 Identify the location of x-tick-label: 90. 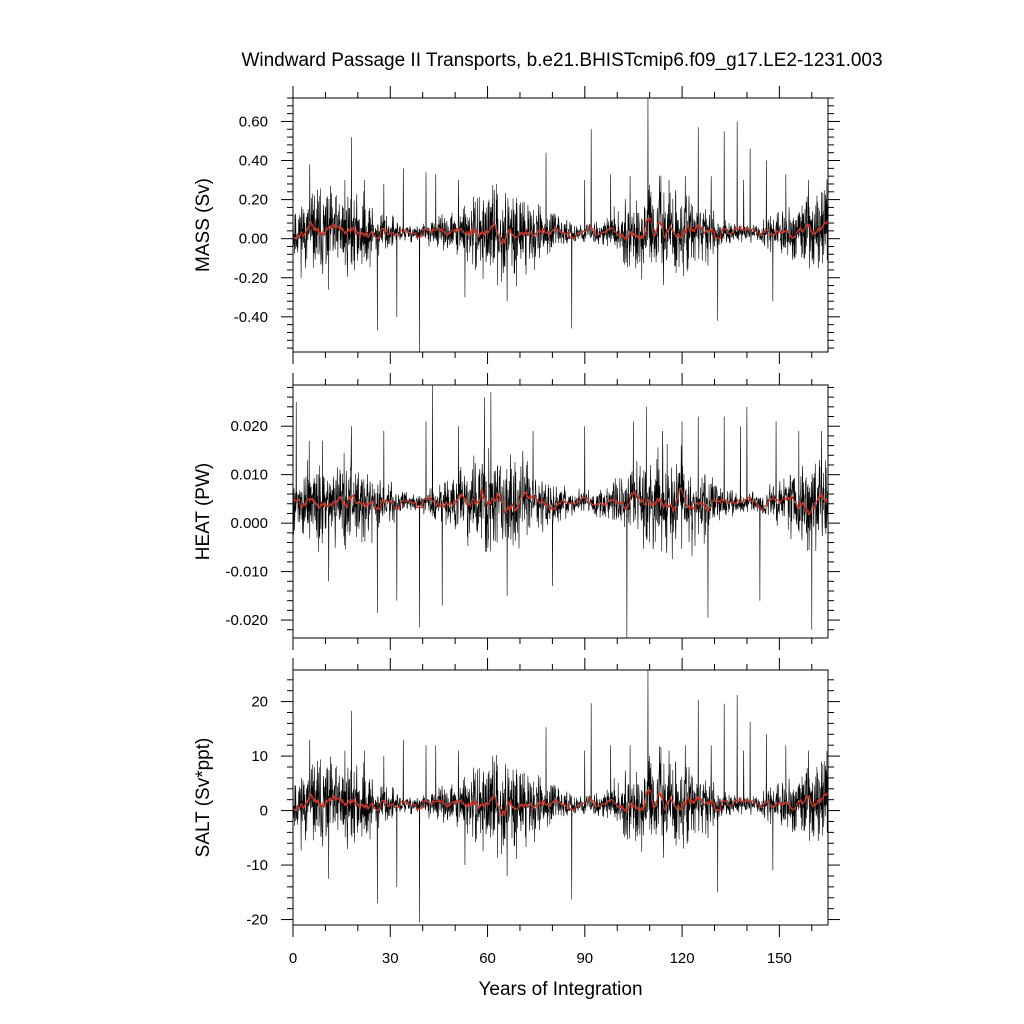
(584, 958).